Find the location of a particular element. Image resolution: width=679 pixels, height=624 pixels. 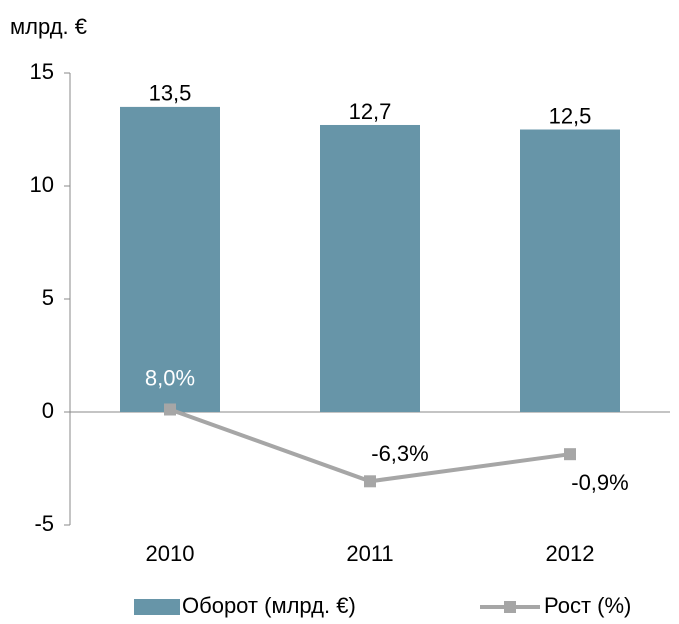

line-value-label: -0,9% is located at coordinates (599, 482).